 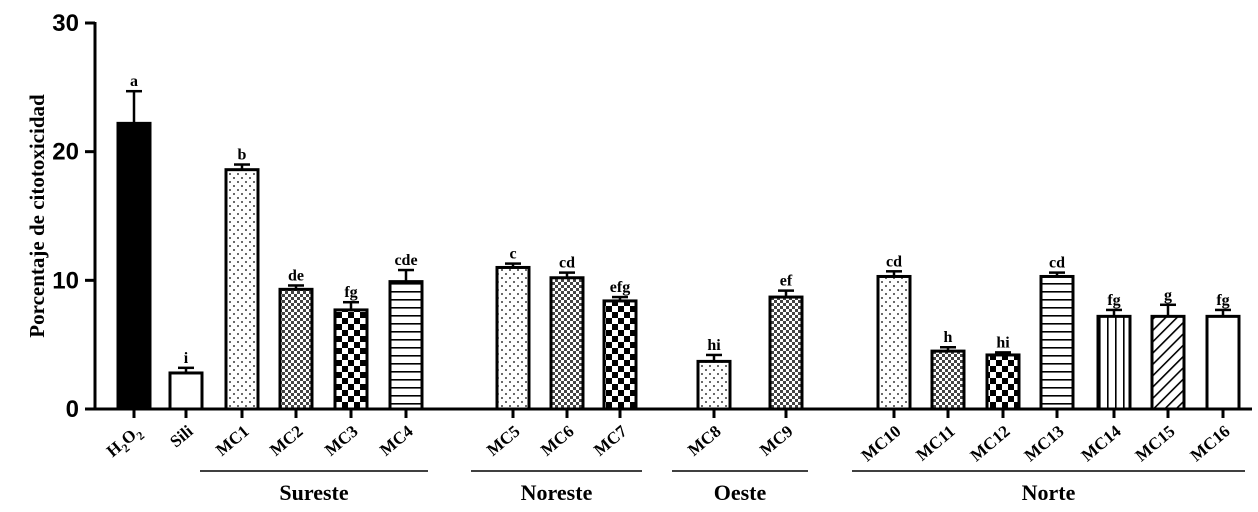 I want to click on bar-mc12, so click(x=1003, y=382).